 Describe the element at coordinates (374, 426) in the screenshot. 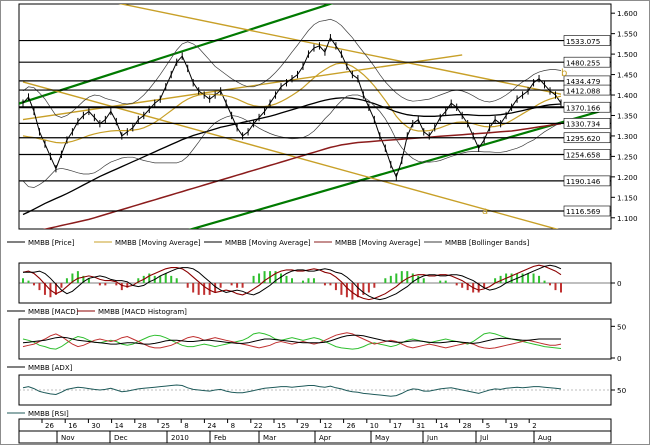

I see `day-tick-label: 10` at that location.